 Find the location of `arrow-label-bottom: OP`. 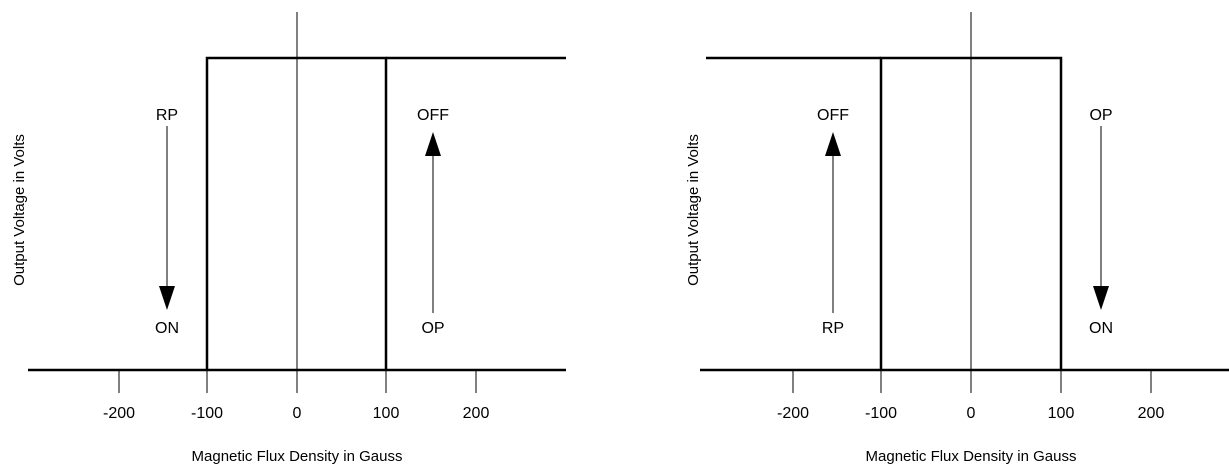

arrow-label-bottom: OP is located at coordinates (432, 328).